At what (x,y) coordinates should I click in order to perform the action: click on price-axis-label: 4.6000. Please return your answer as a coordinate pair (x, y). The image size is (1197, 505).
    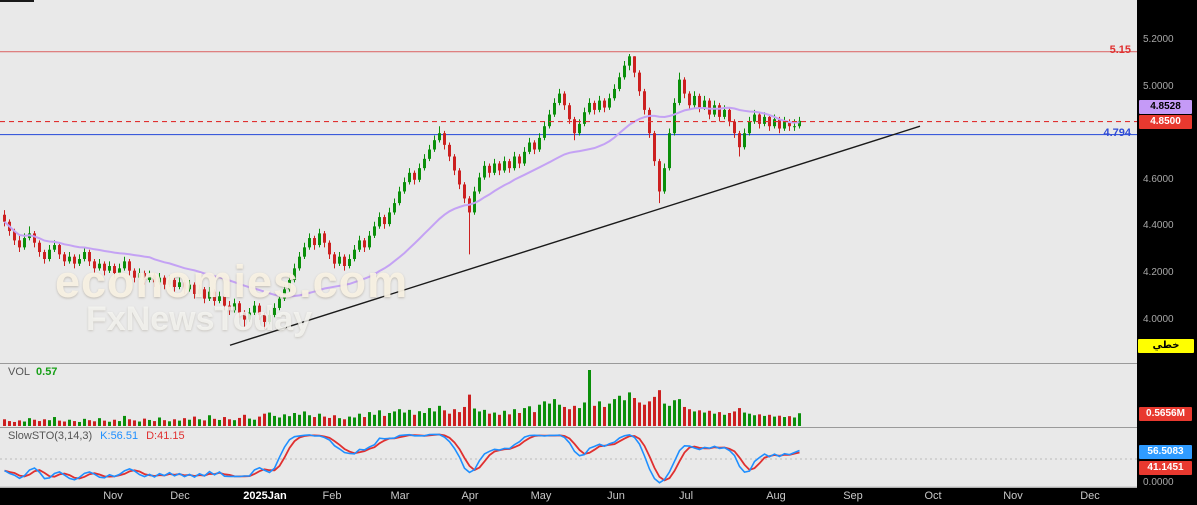
    Looking at the image, I should click on (1158, 179).